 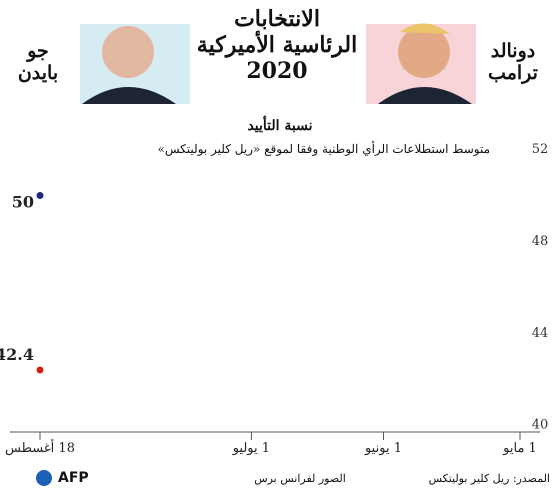 What do you see at coordinates (425, 28) in the screenshot?
I see `photo-hair` at bounding box center [425, 28].